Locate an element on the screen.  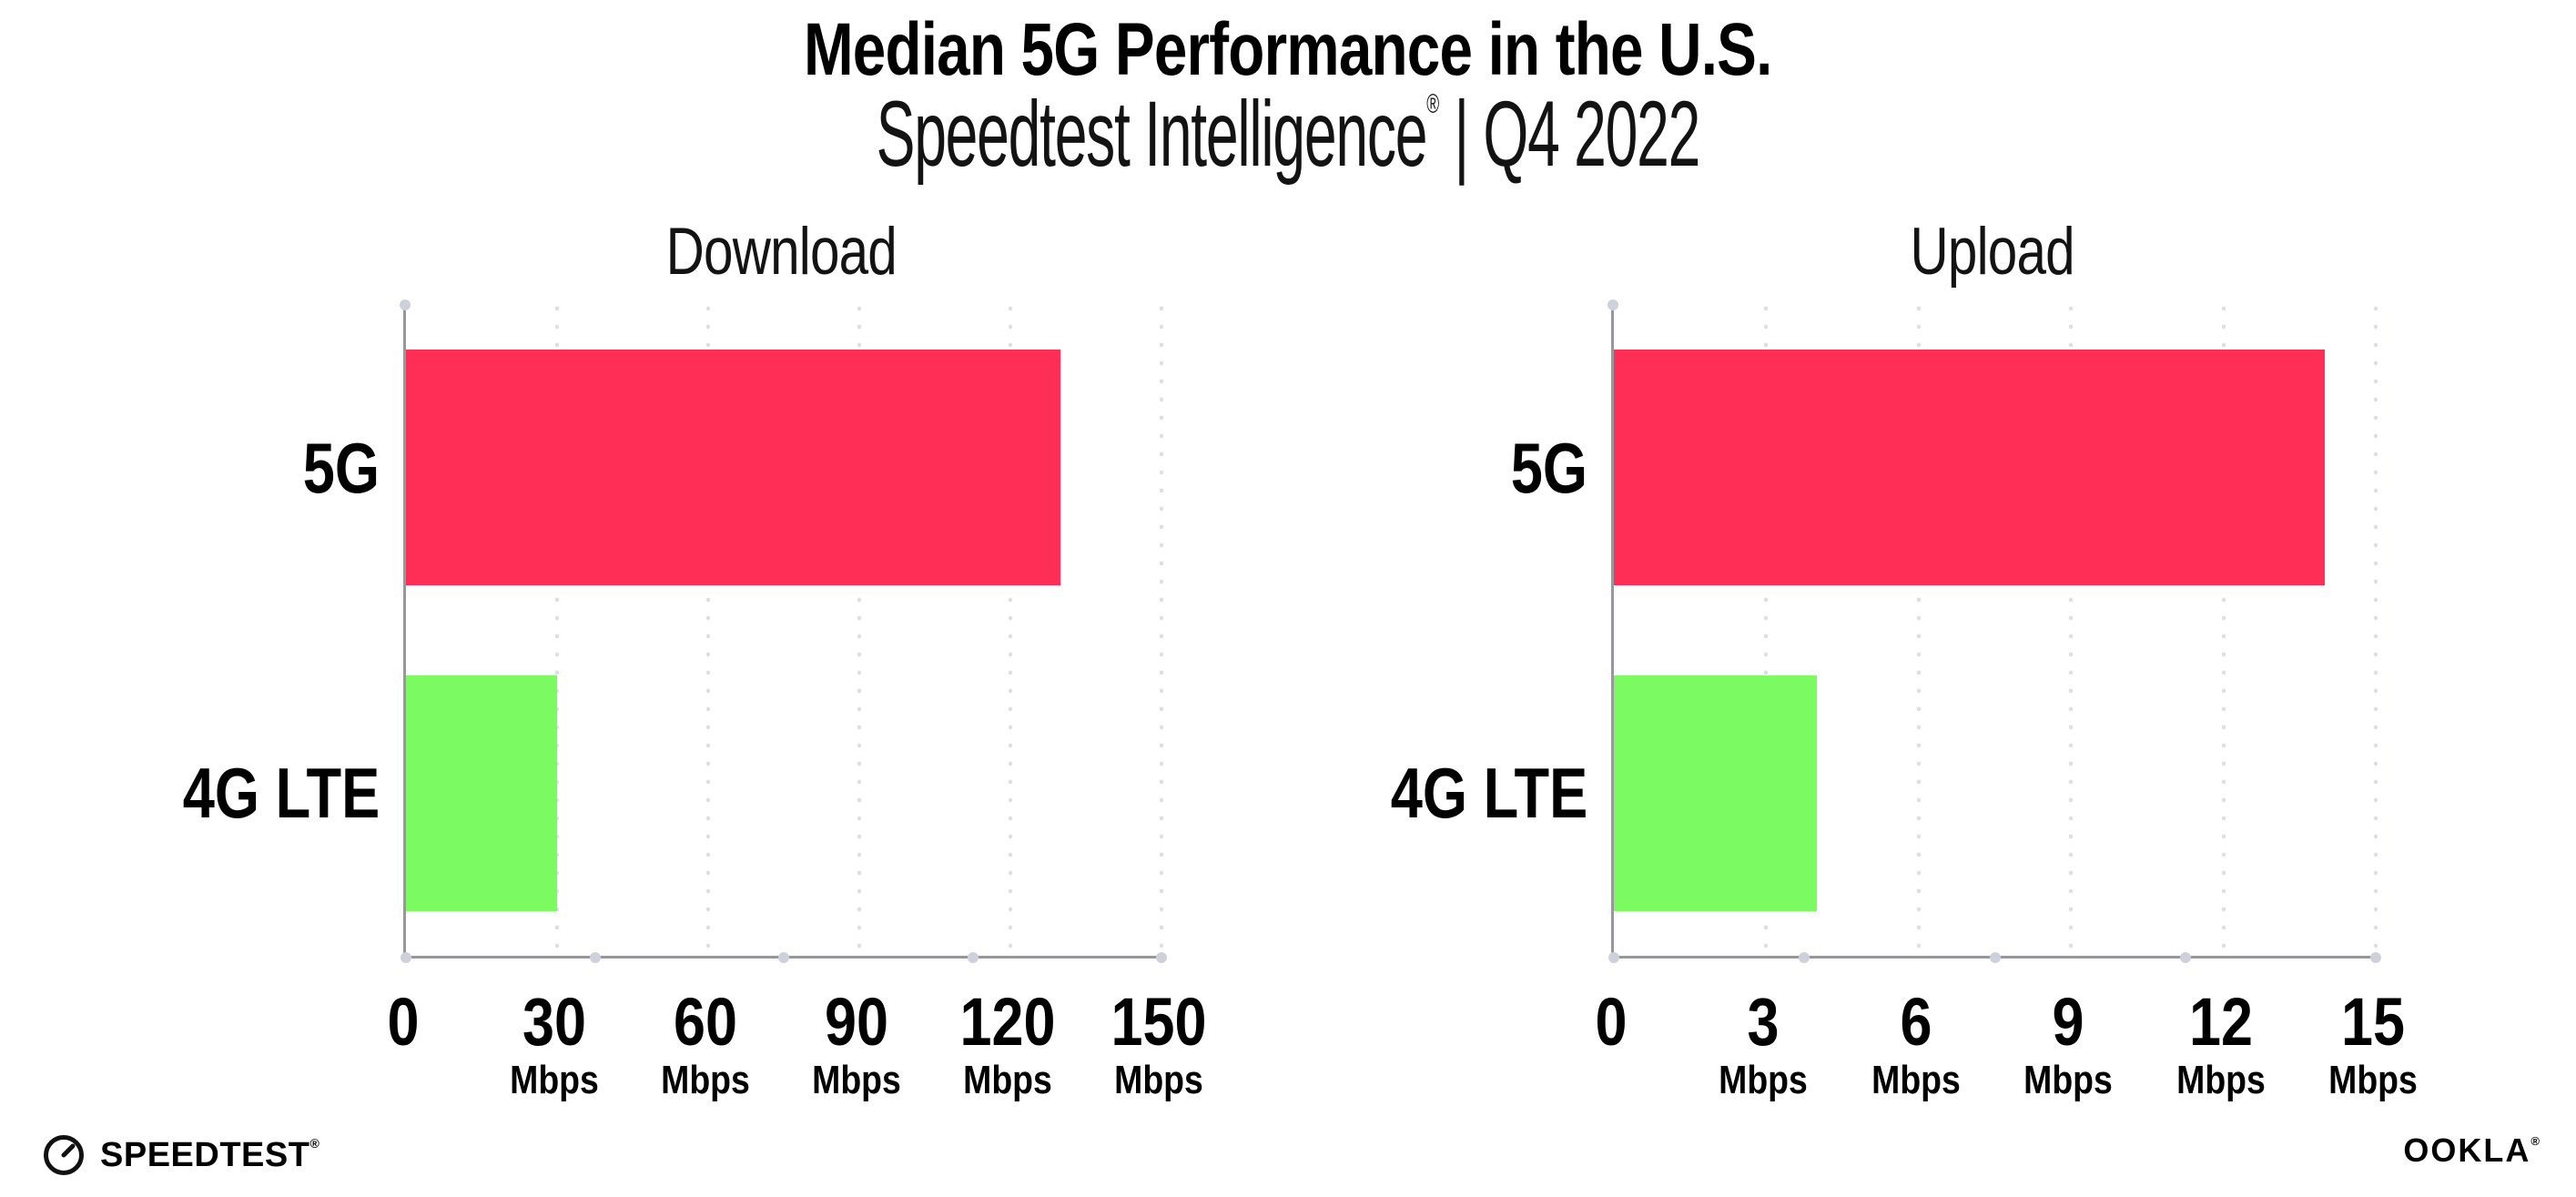
x-tick-value: 90 is located at coordinates (856, 1022).